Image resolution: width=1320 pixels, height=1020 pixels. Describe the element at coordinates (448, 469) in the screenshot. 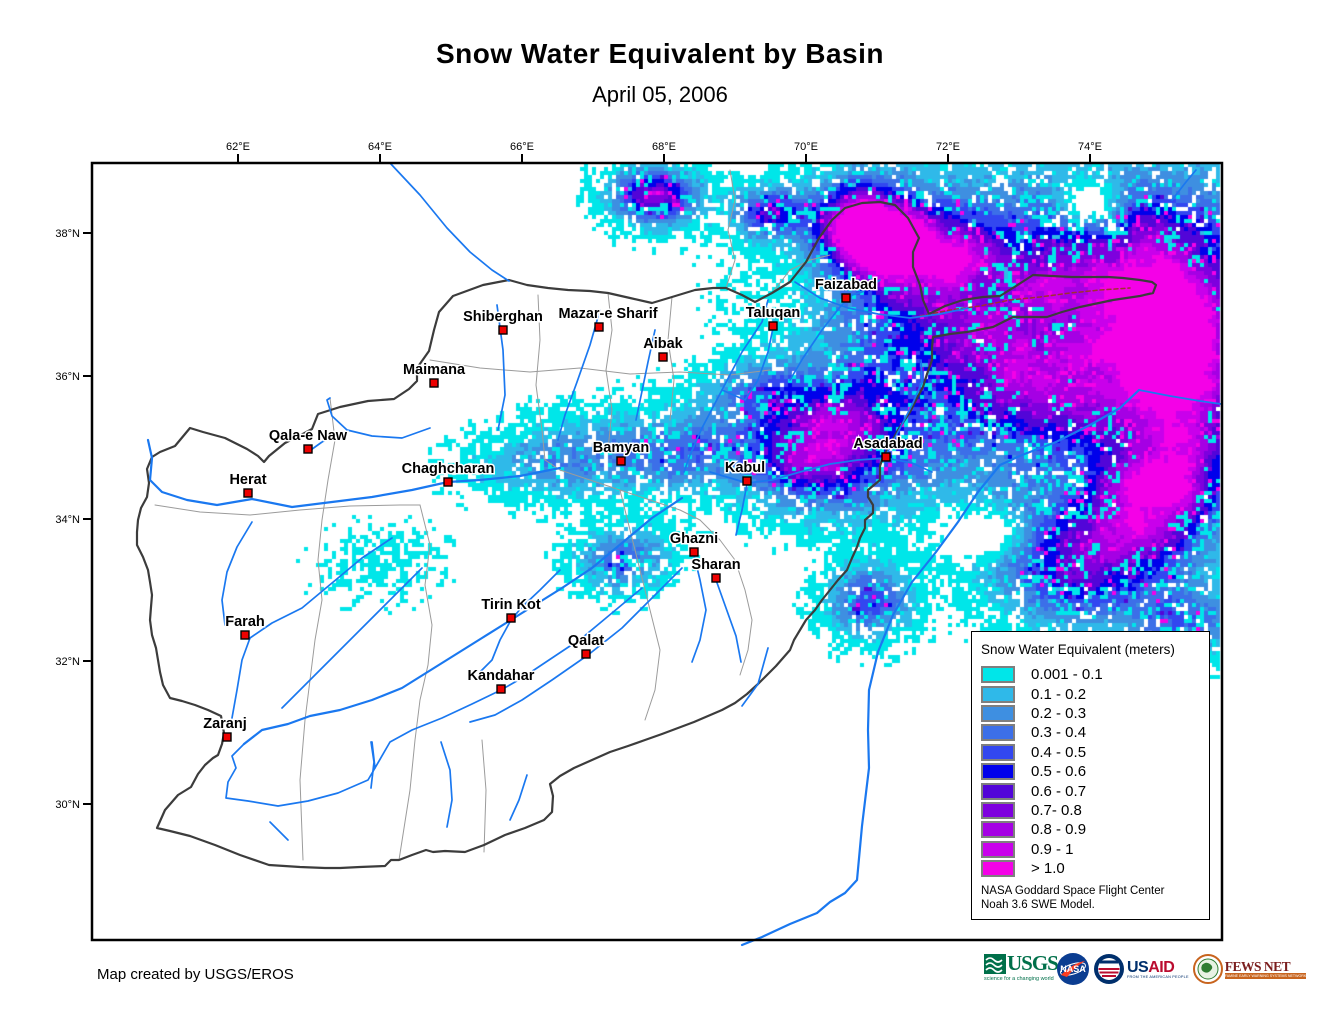

I see `city-label: Chaghcharan` at that location.